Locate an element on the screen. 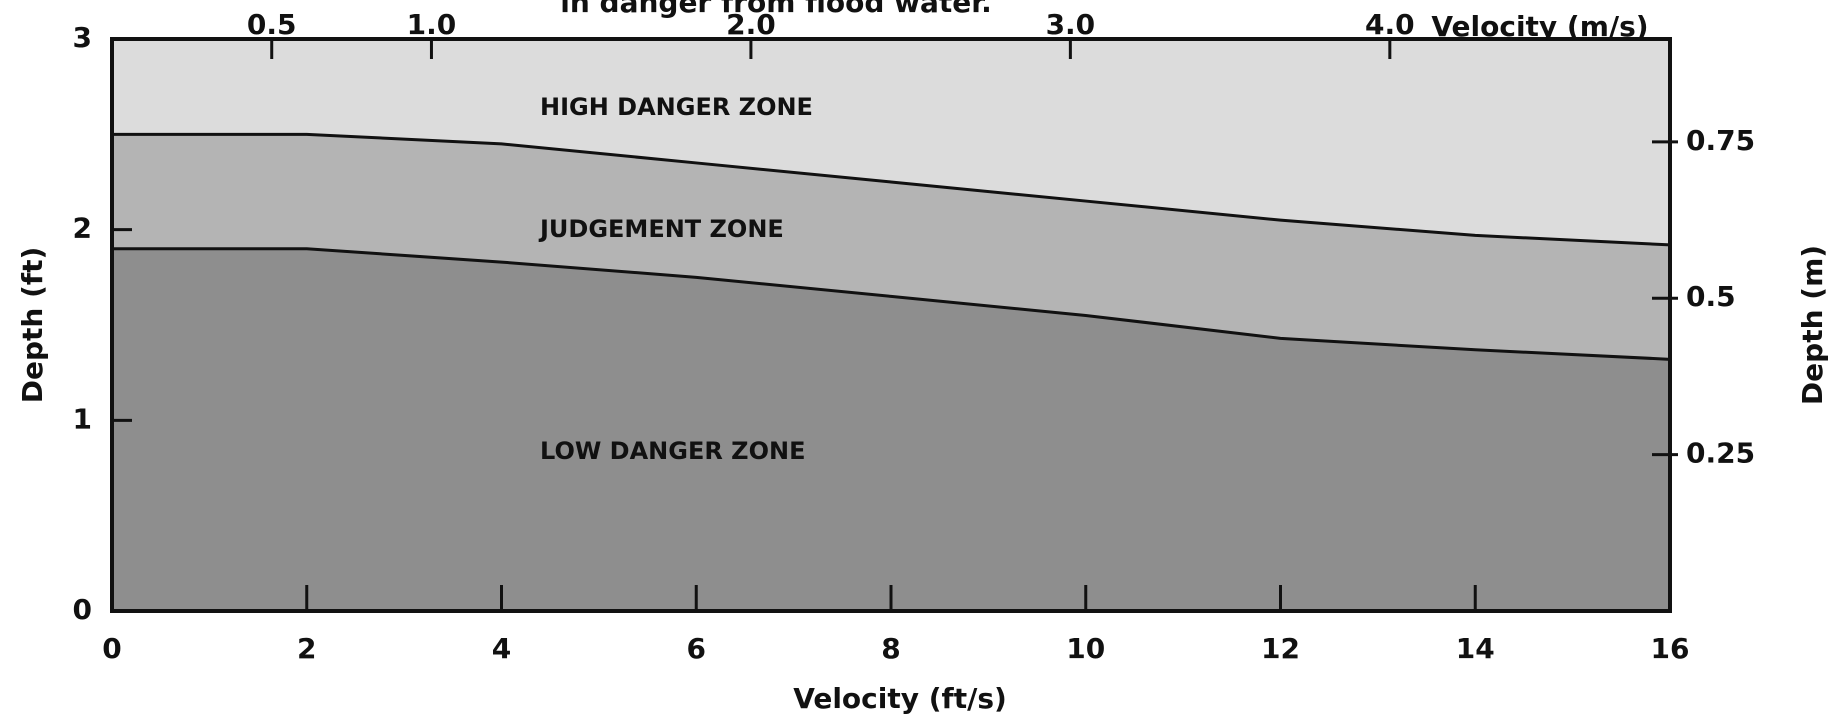  x2-tick-label: 3.0 is located at coordinates (1071, 24).